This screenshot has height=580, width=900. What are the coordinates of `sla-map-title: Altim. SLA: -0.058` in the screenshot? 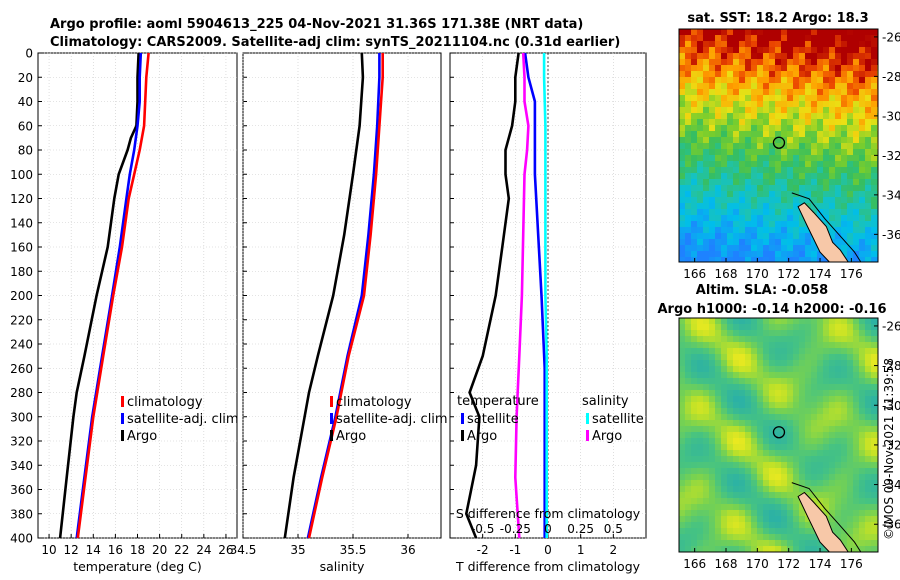 It's located at (762, 290).